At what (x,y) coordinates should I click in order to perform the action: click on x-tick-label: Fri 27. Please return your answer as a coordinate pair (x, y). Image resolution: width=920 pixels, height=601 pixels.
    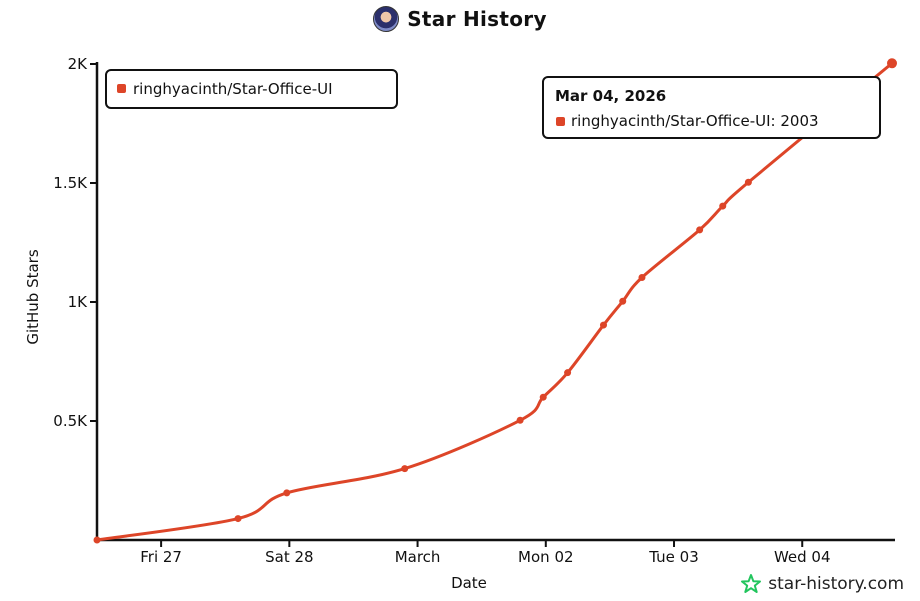
    Looking at the image, I should click on (161, 557).